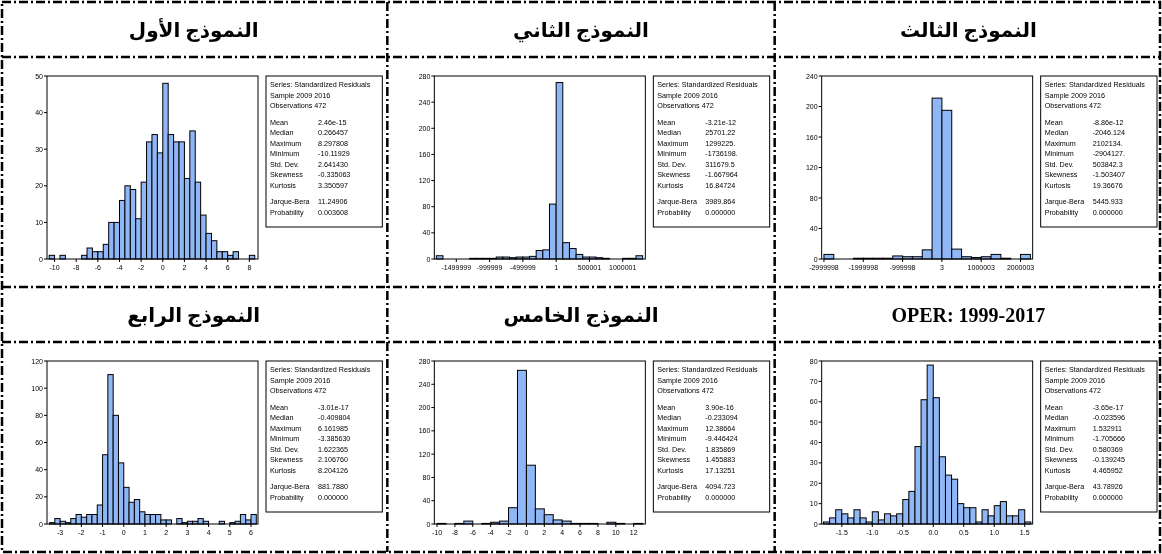 The height and width of the screenshot is (554, 1162). Describe the element at coordinates (194, 315) in the screenshot. I see `chart-title: النموذج الرابع` at that location.